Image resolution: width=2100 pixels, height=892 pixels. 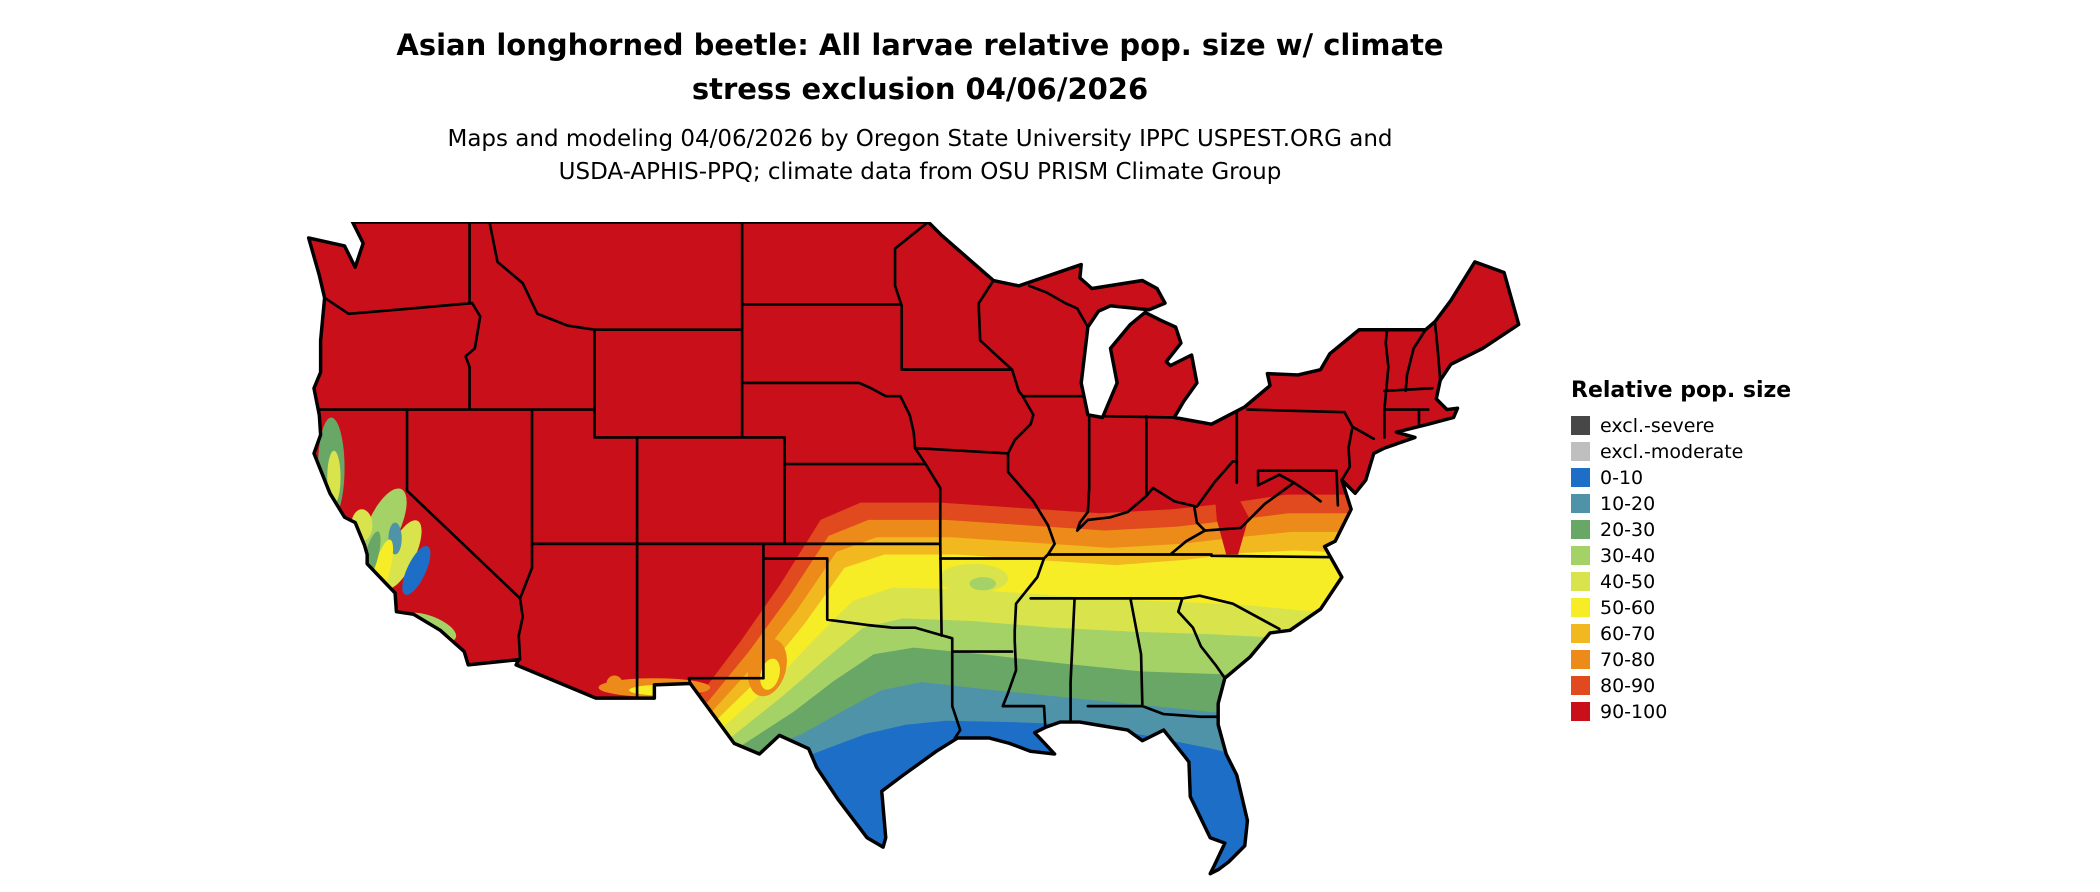 What do you see at coordinates (1681, 503) in the screenshot?
I see `legend-item: 10-20` at bounding box center [1681, 503].